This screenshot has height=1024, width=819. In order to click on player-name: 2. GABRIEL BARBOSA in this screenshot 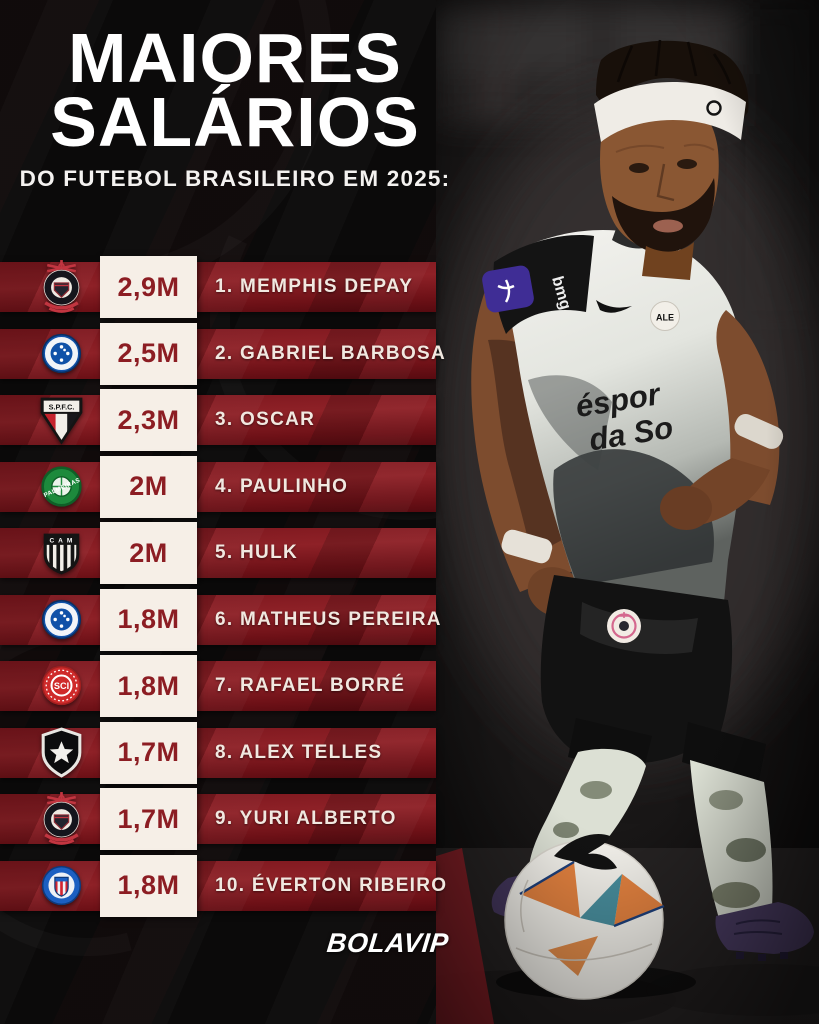, I will do `click(331, 353)`.